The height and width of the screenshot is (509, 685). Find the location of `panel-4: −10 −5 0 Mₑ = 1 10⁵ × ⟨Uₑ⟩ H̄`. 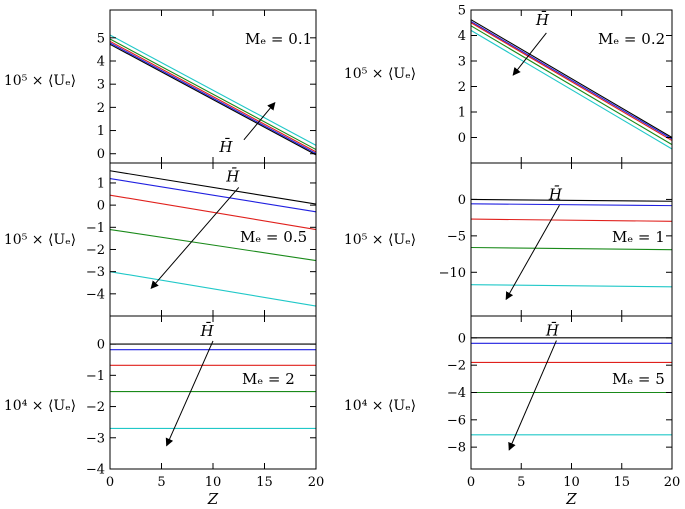

panel-4: −10 −5 0 Mₑ = 1 10⁵ × ⟨Uₑ⟩ H̄ is located at coordinates (508, 239).